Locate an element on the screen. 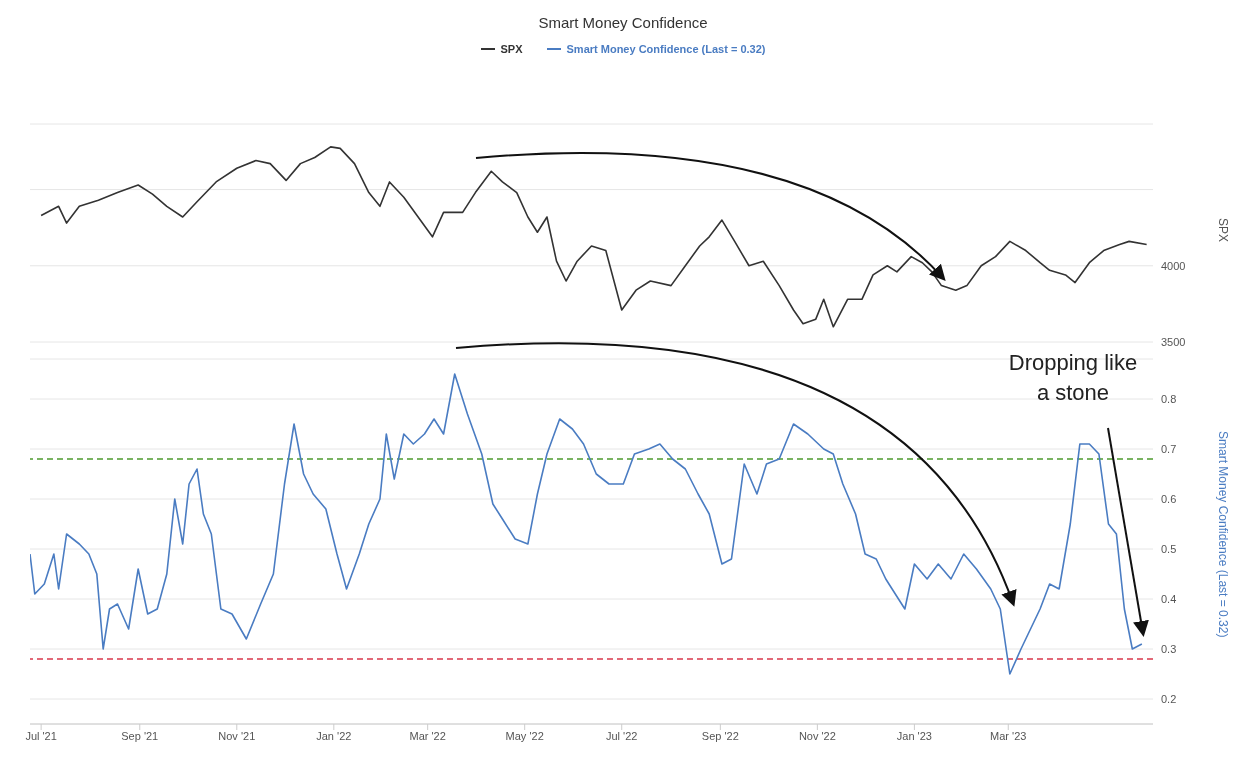 This screenshot has height=760, width=1246. y-tick-label: 0.6 is located at coordinates (1169, 498).